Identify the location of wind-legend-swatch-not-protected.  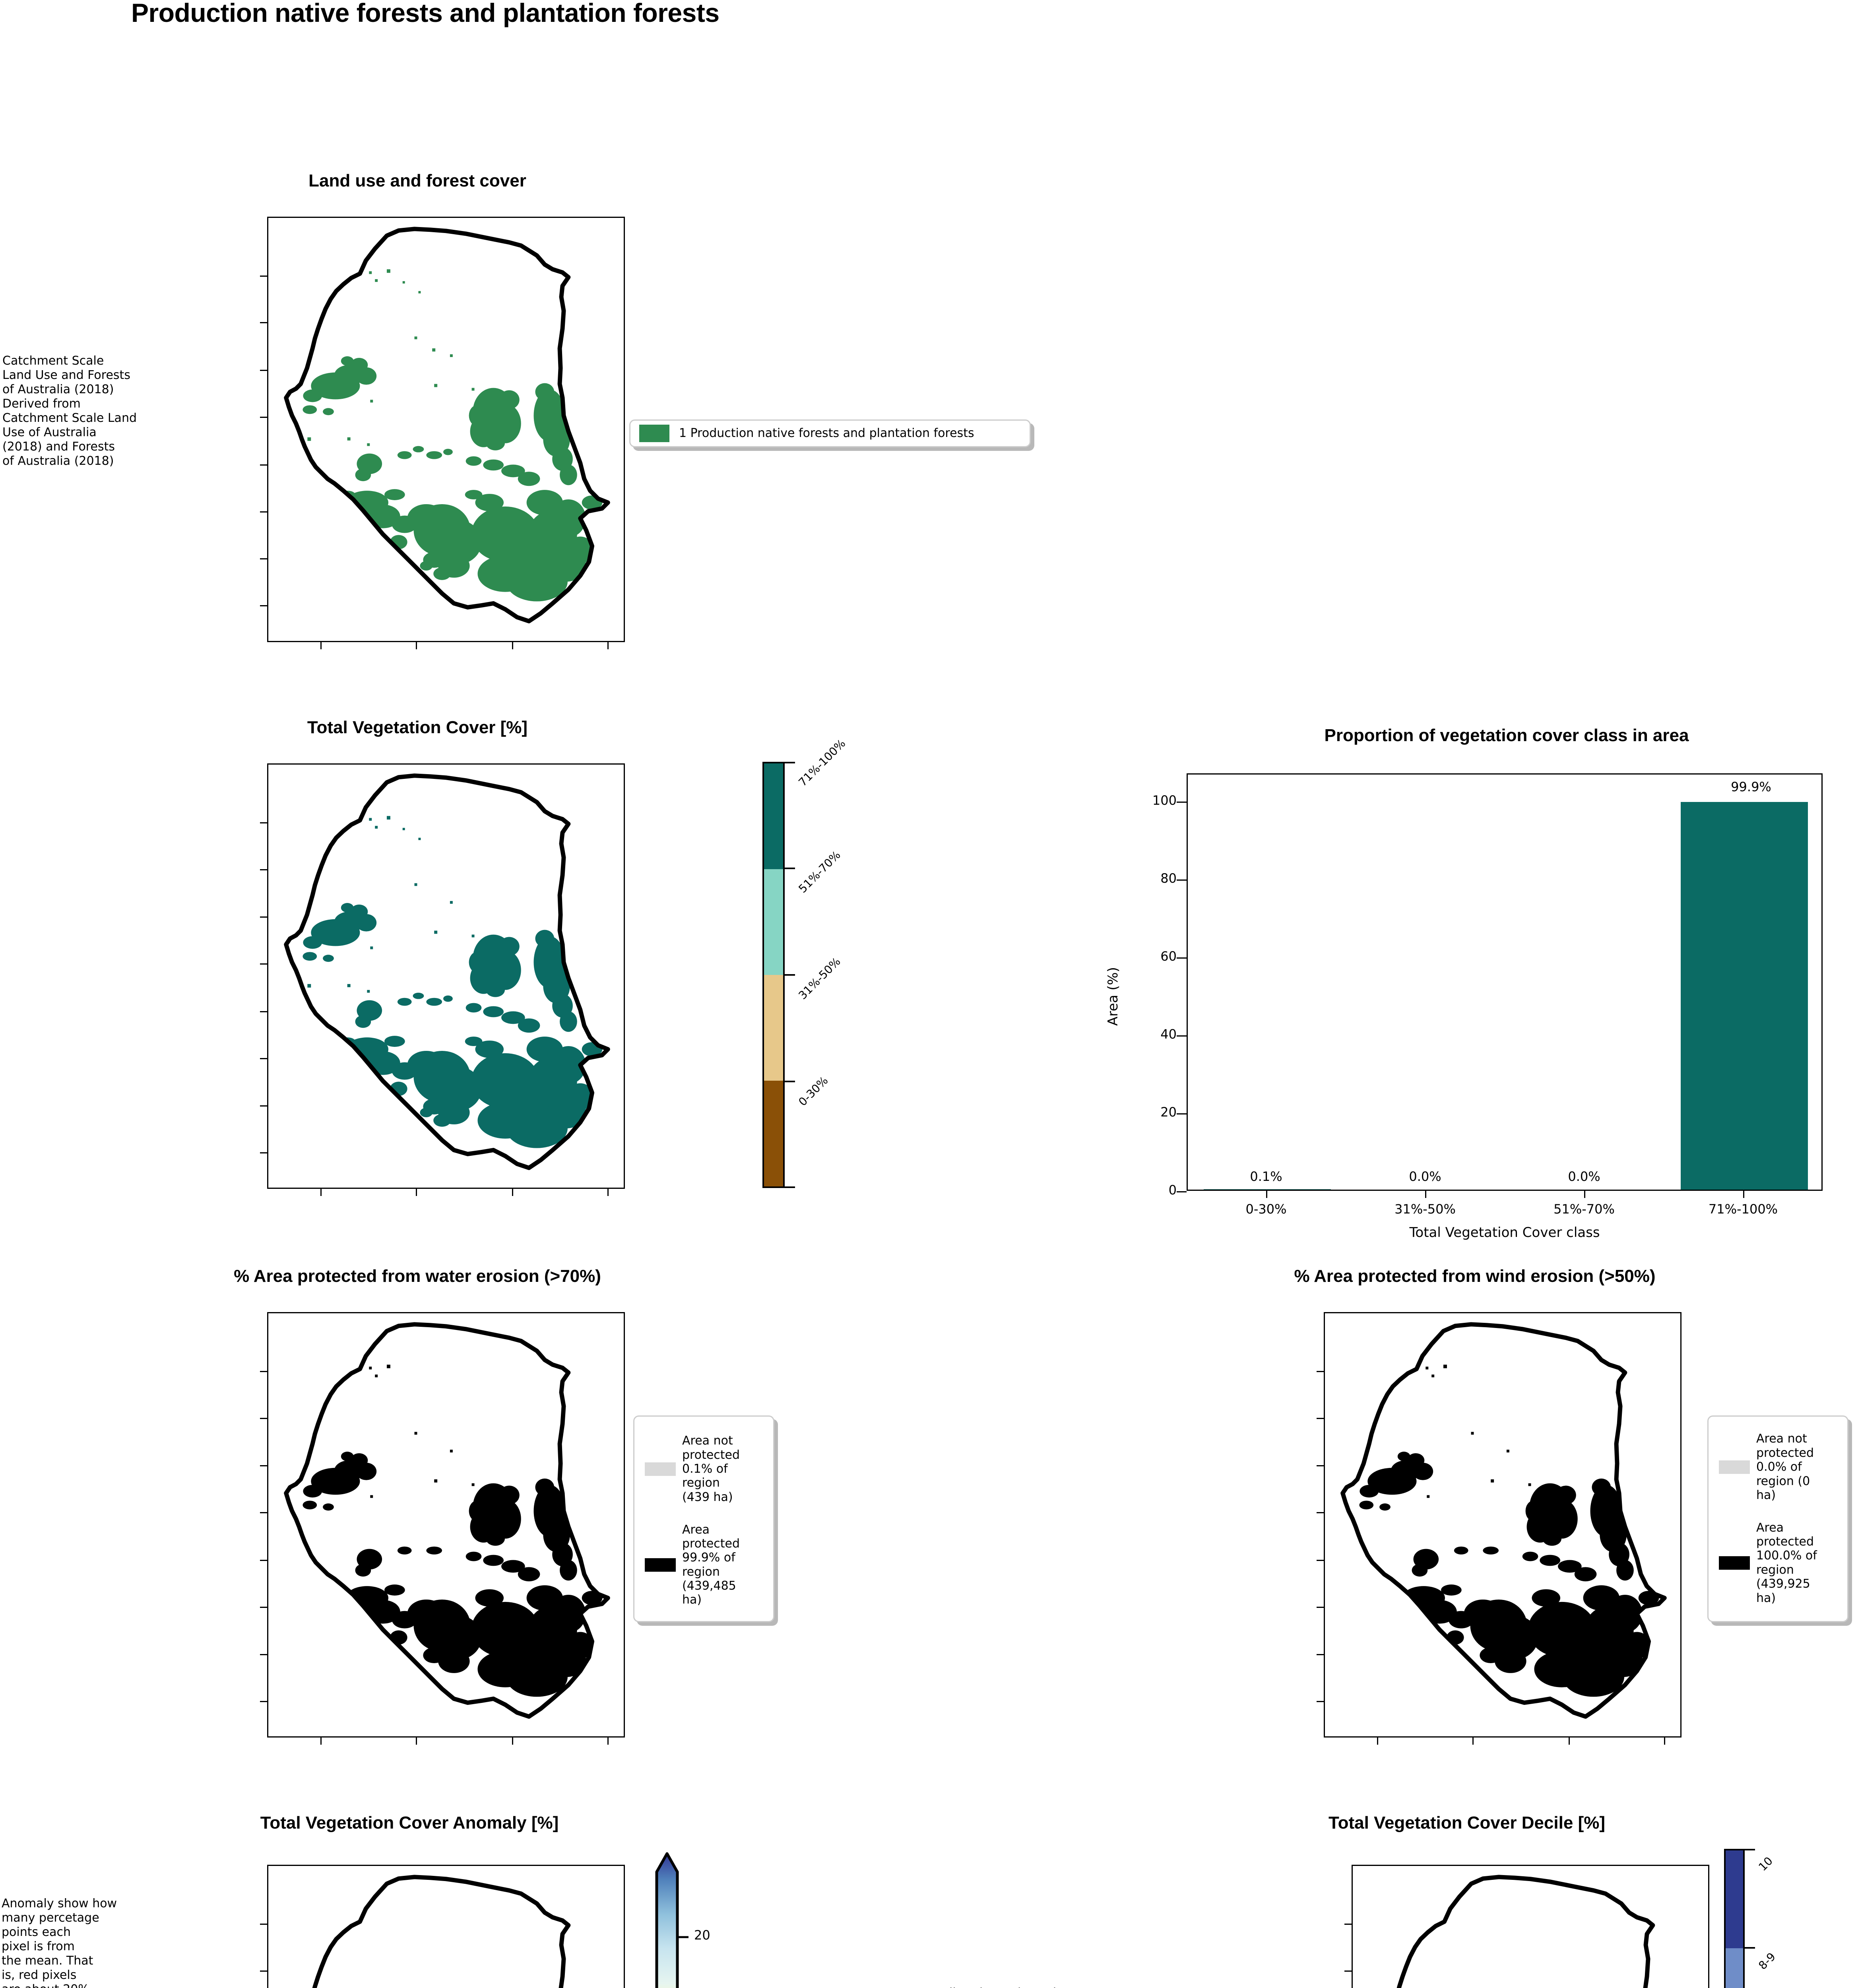
(1734, 1467).